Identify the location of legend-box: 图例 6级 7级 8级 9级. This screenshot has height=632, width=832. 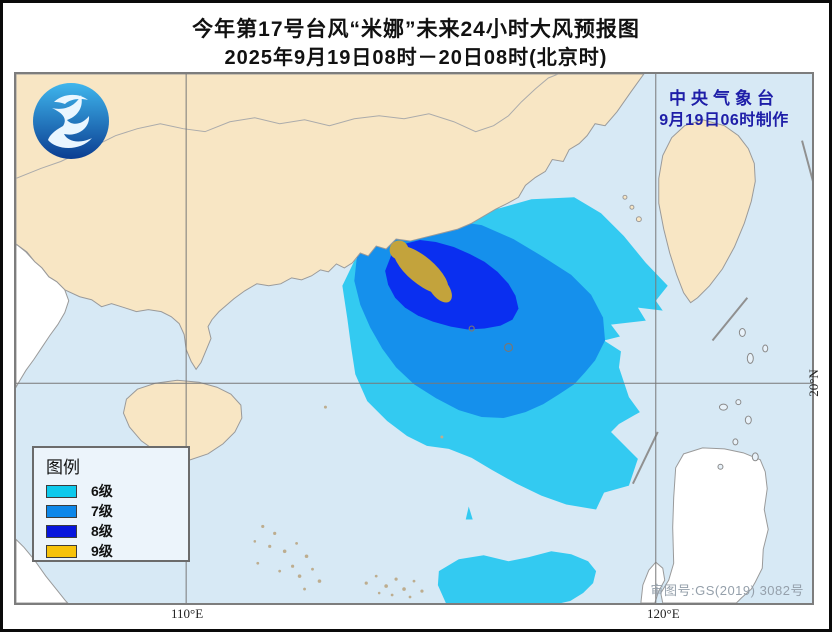
(111, 504).